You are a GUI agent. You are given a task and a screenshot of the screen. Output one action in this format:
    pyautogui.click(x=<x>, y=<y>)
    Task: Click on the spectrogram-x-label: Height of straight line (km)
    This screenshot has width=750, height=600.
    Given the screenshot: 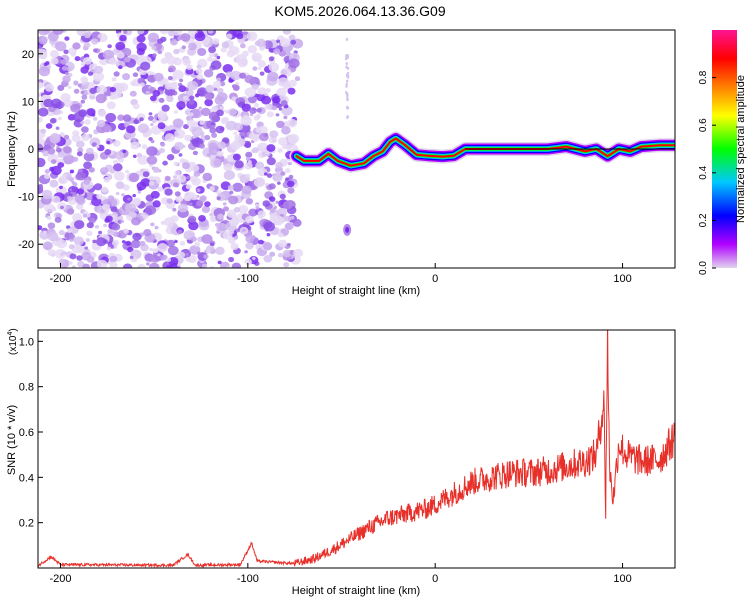 What is the action you would take?
    pyautogui.click(x=356, y=291)
    